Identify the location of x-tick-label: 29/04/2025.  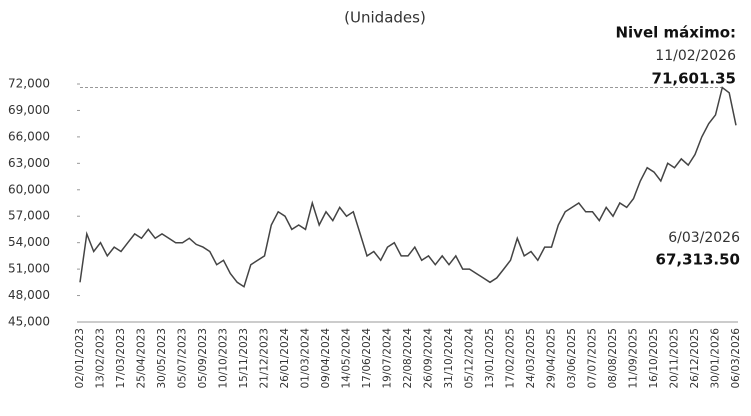
(552, 358).